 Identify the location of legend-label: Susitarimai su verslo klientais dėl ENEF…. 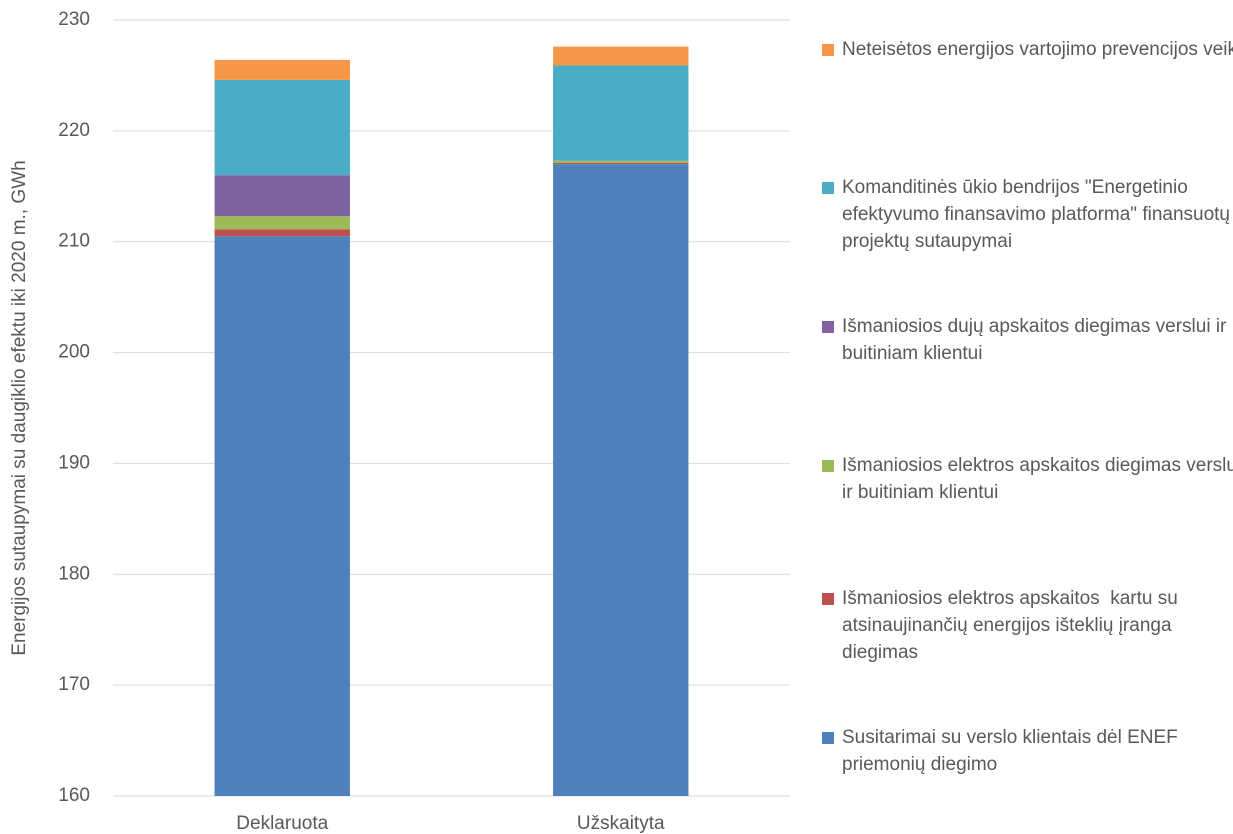
(1013, 751).